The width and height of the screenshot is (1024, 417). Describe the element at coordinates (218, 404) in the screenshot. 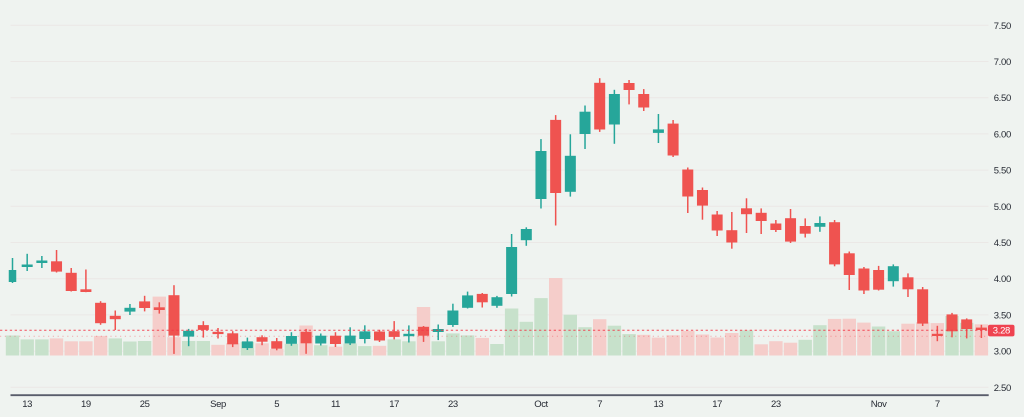

I see `svg-text: Sep` at that location.